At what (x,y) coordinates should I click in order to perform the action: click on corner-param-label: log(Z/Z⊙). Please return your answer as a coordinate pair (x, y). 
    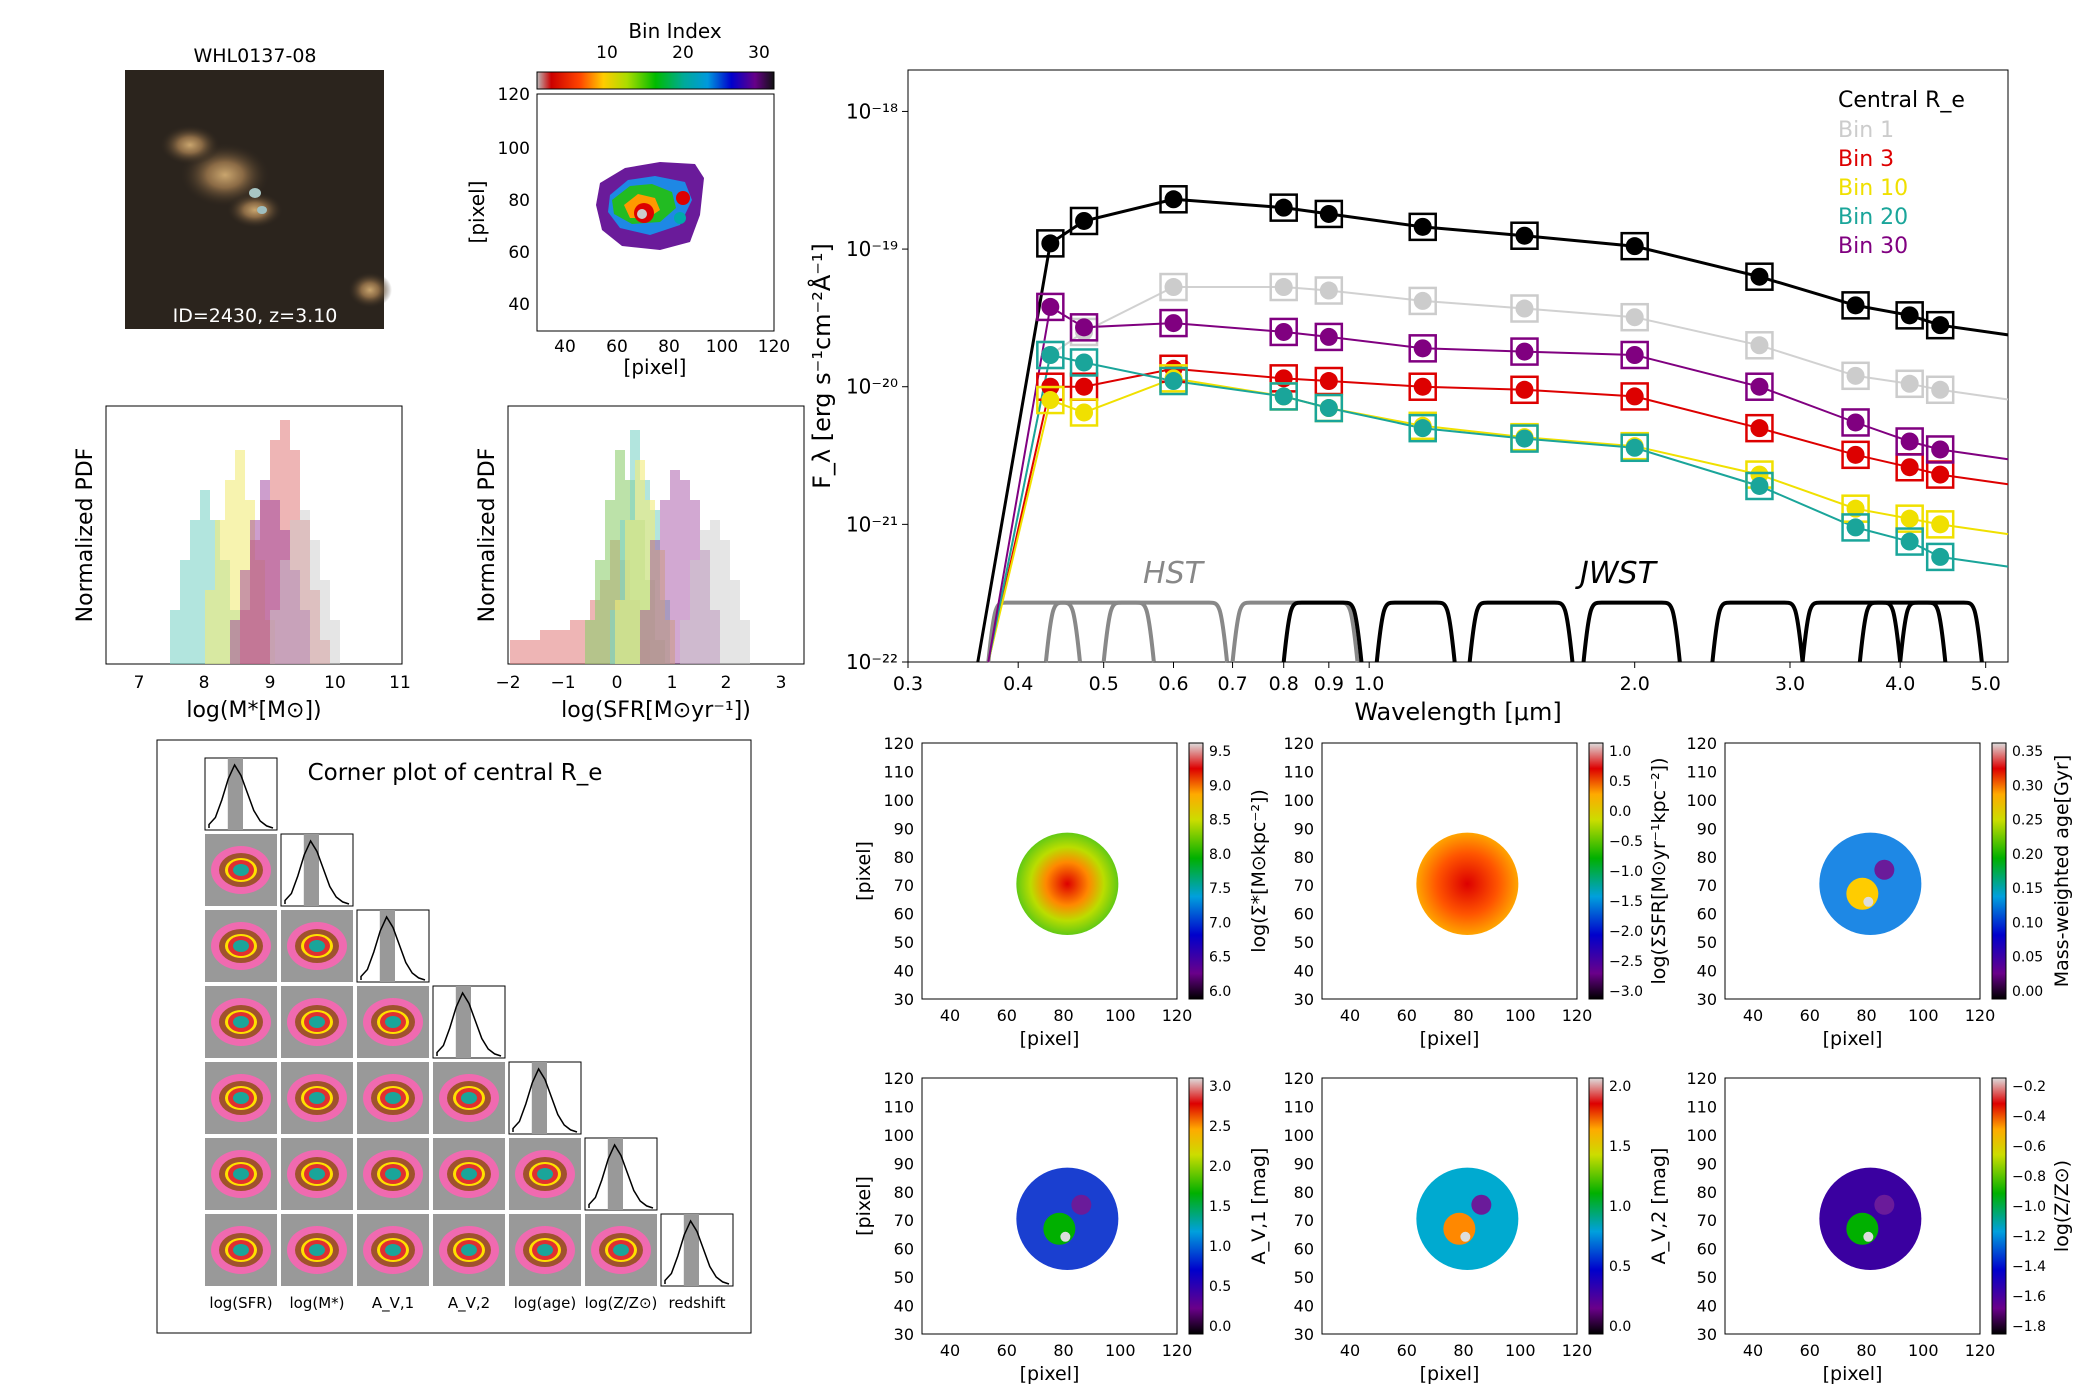
    Looking at the image, I should click on (621, 1303).